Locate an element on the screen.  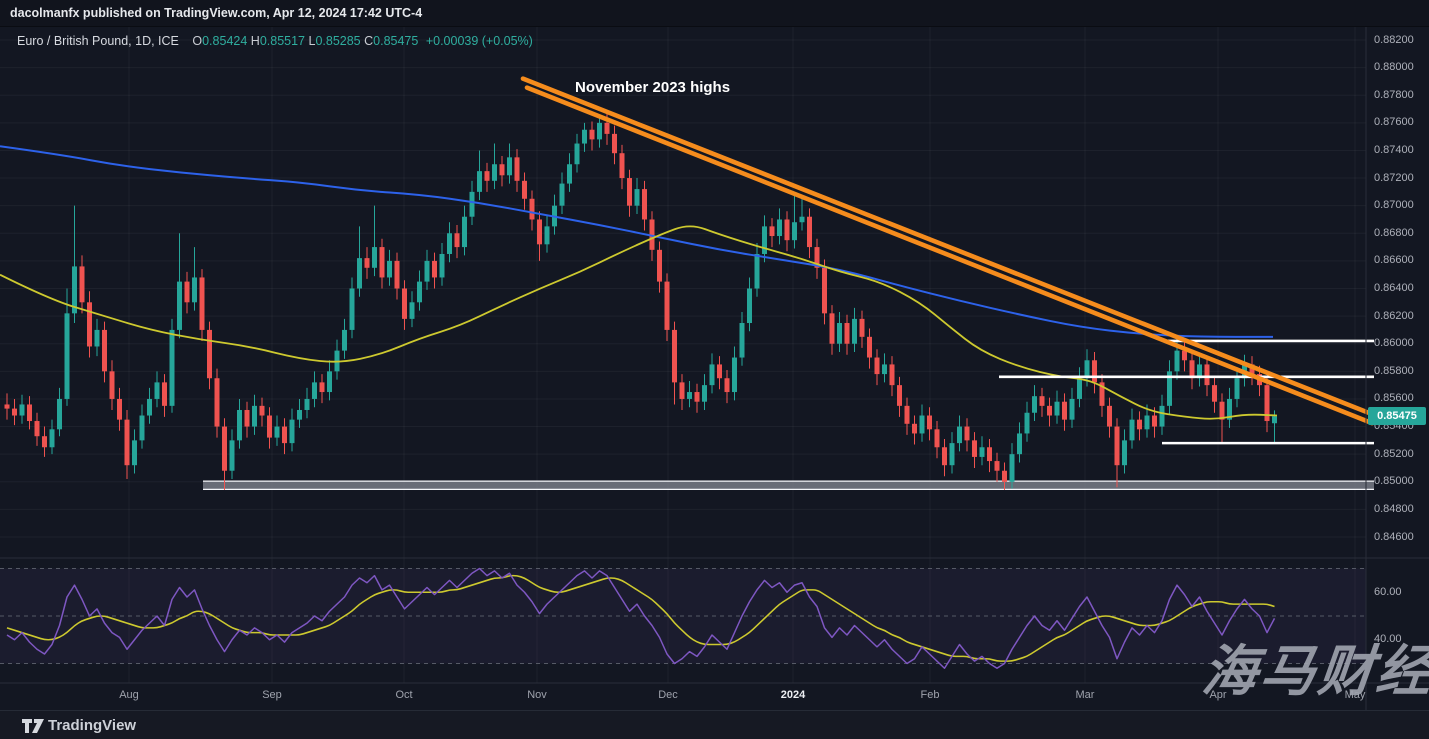
tradingview-logo-icon is located at coordinates (34, 726).